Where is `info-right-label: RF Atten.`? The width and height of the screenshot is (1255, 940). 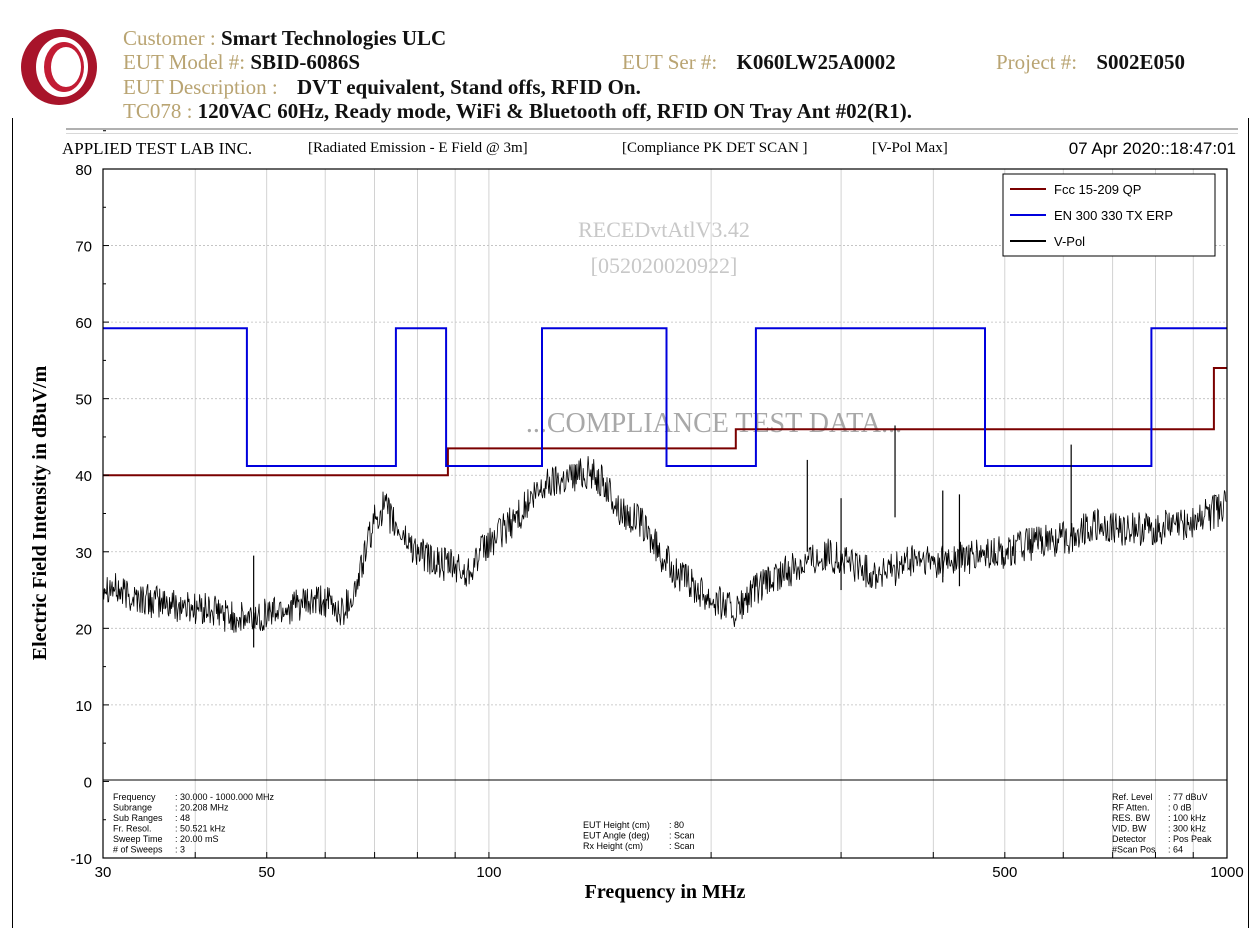
info-right-label: RF Atten. is located at coordinates (1131, 808).